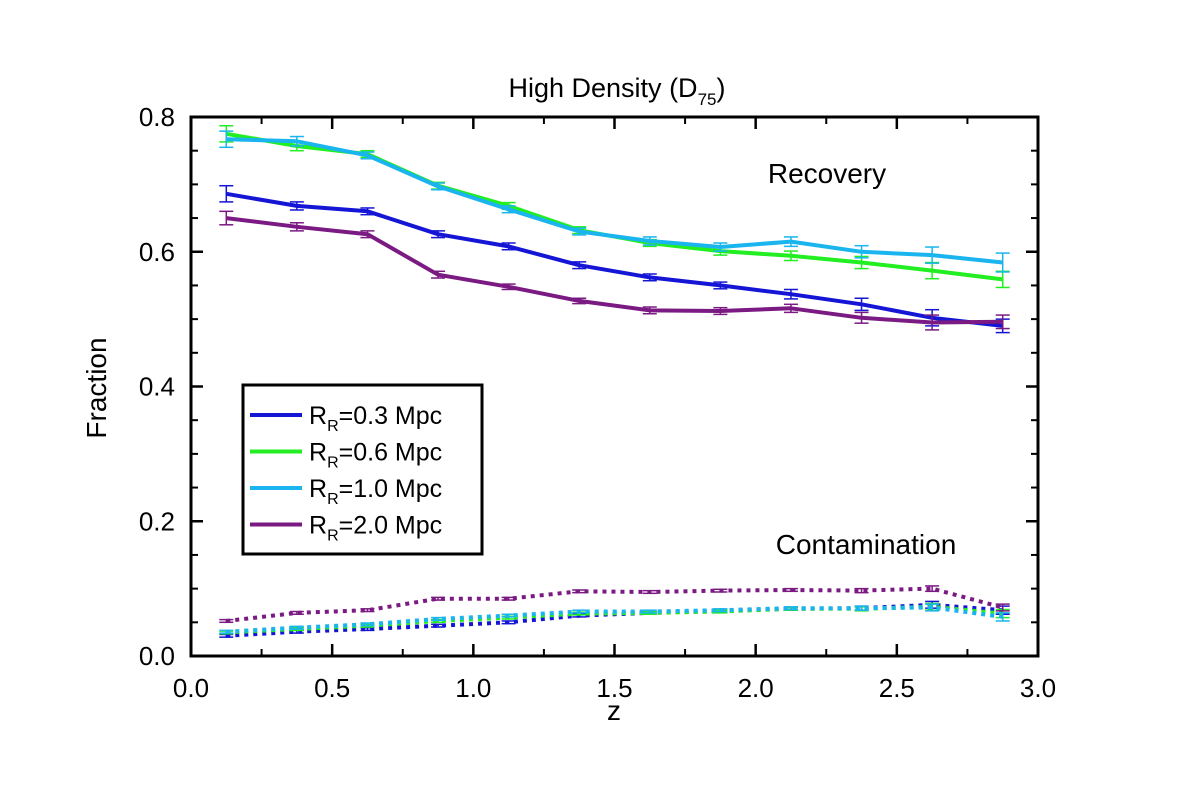 Image resolution: width=1181 pixels, height=788 pixels. I want to click on x-tick-label: 0.5, so click(332, 688).